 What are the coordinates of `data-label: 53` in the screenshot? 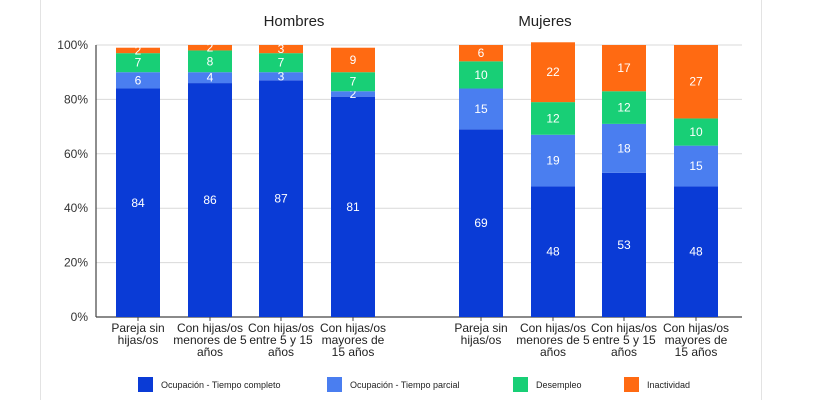 It's located at (624, 245).